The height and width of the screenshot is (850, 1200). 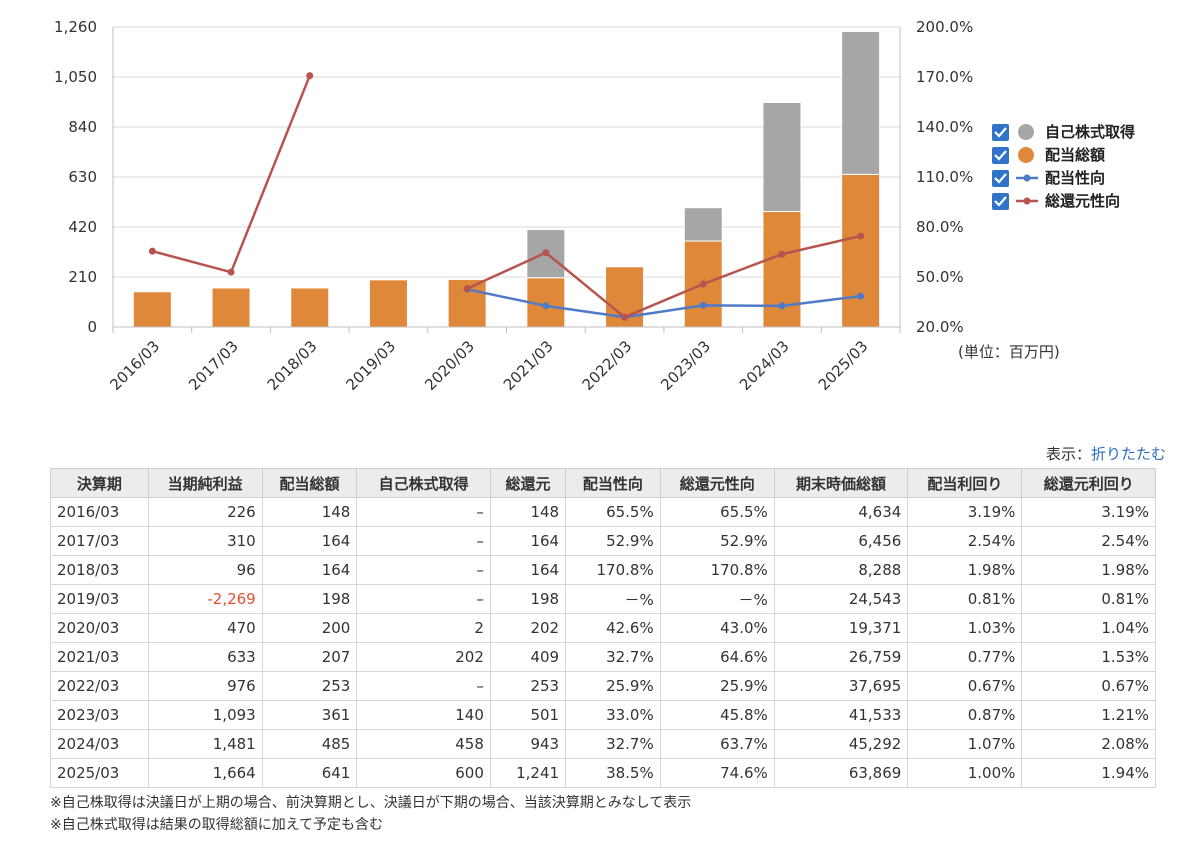 I want to click on left-axis-tick-label: 840, so click(x=82, y=127).